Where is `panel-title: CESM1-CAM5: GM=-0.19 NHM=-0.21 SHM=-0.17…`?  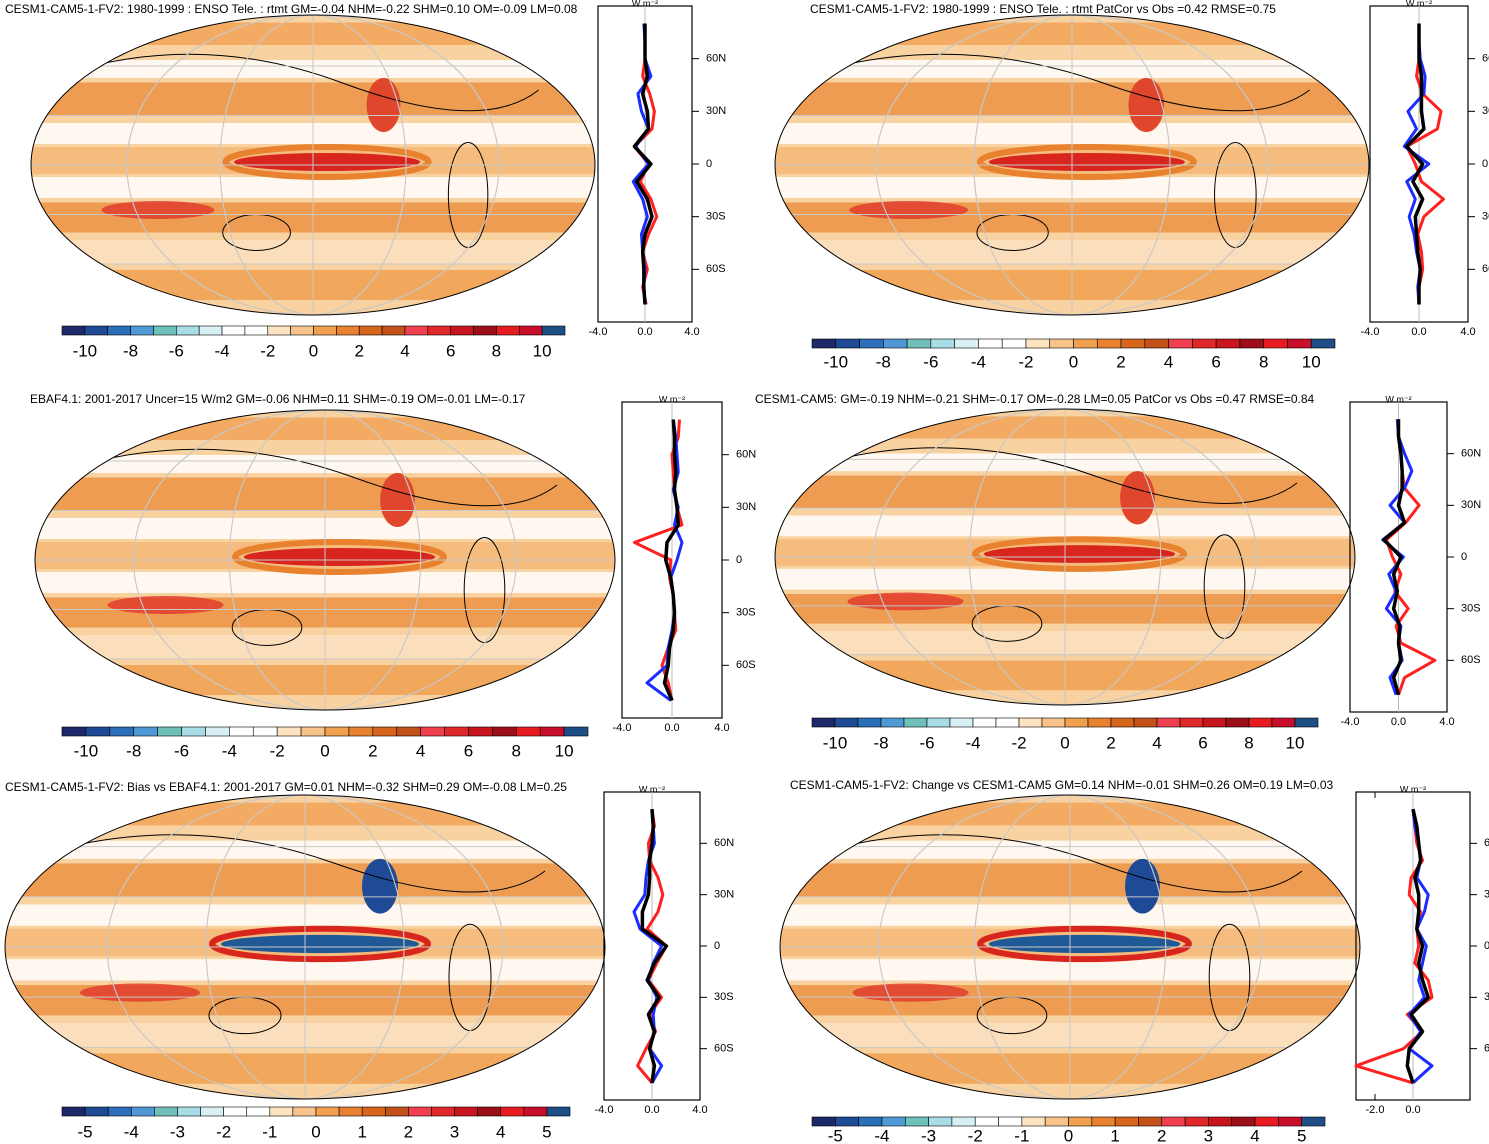
panel-title: CESM1-CAM5: GM=-0.19 NHM=-0.21 SHM=-0.17… is located at coordinates (1035, 399).